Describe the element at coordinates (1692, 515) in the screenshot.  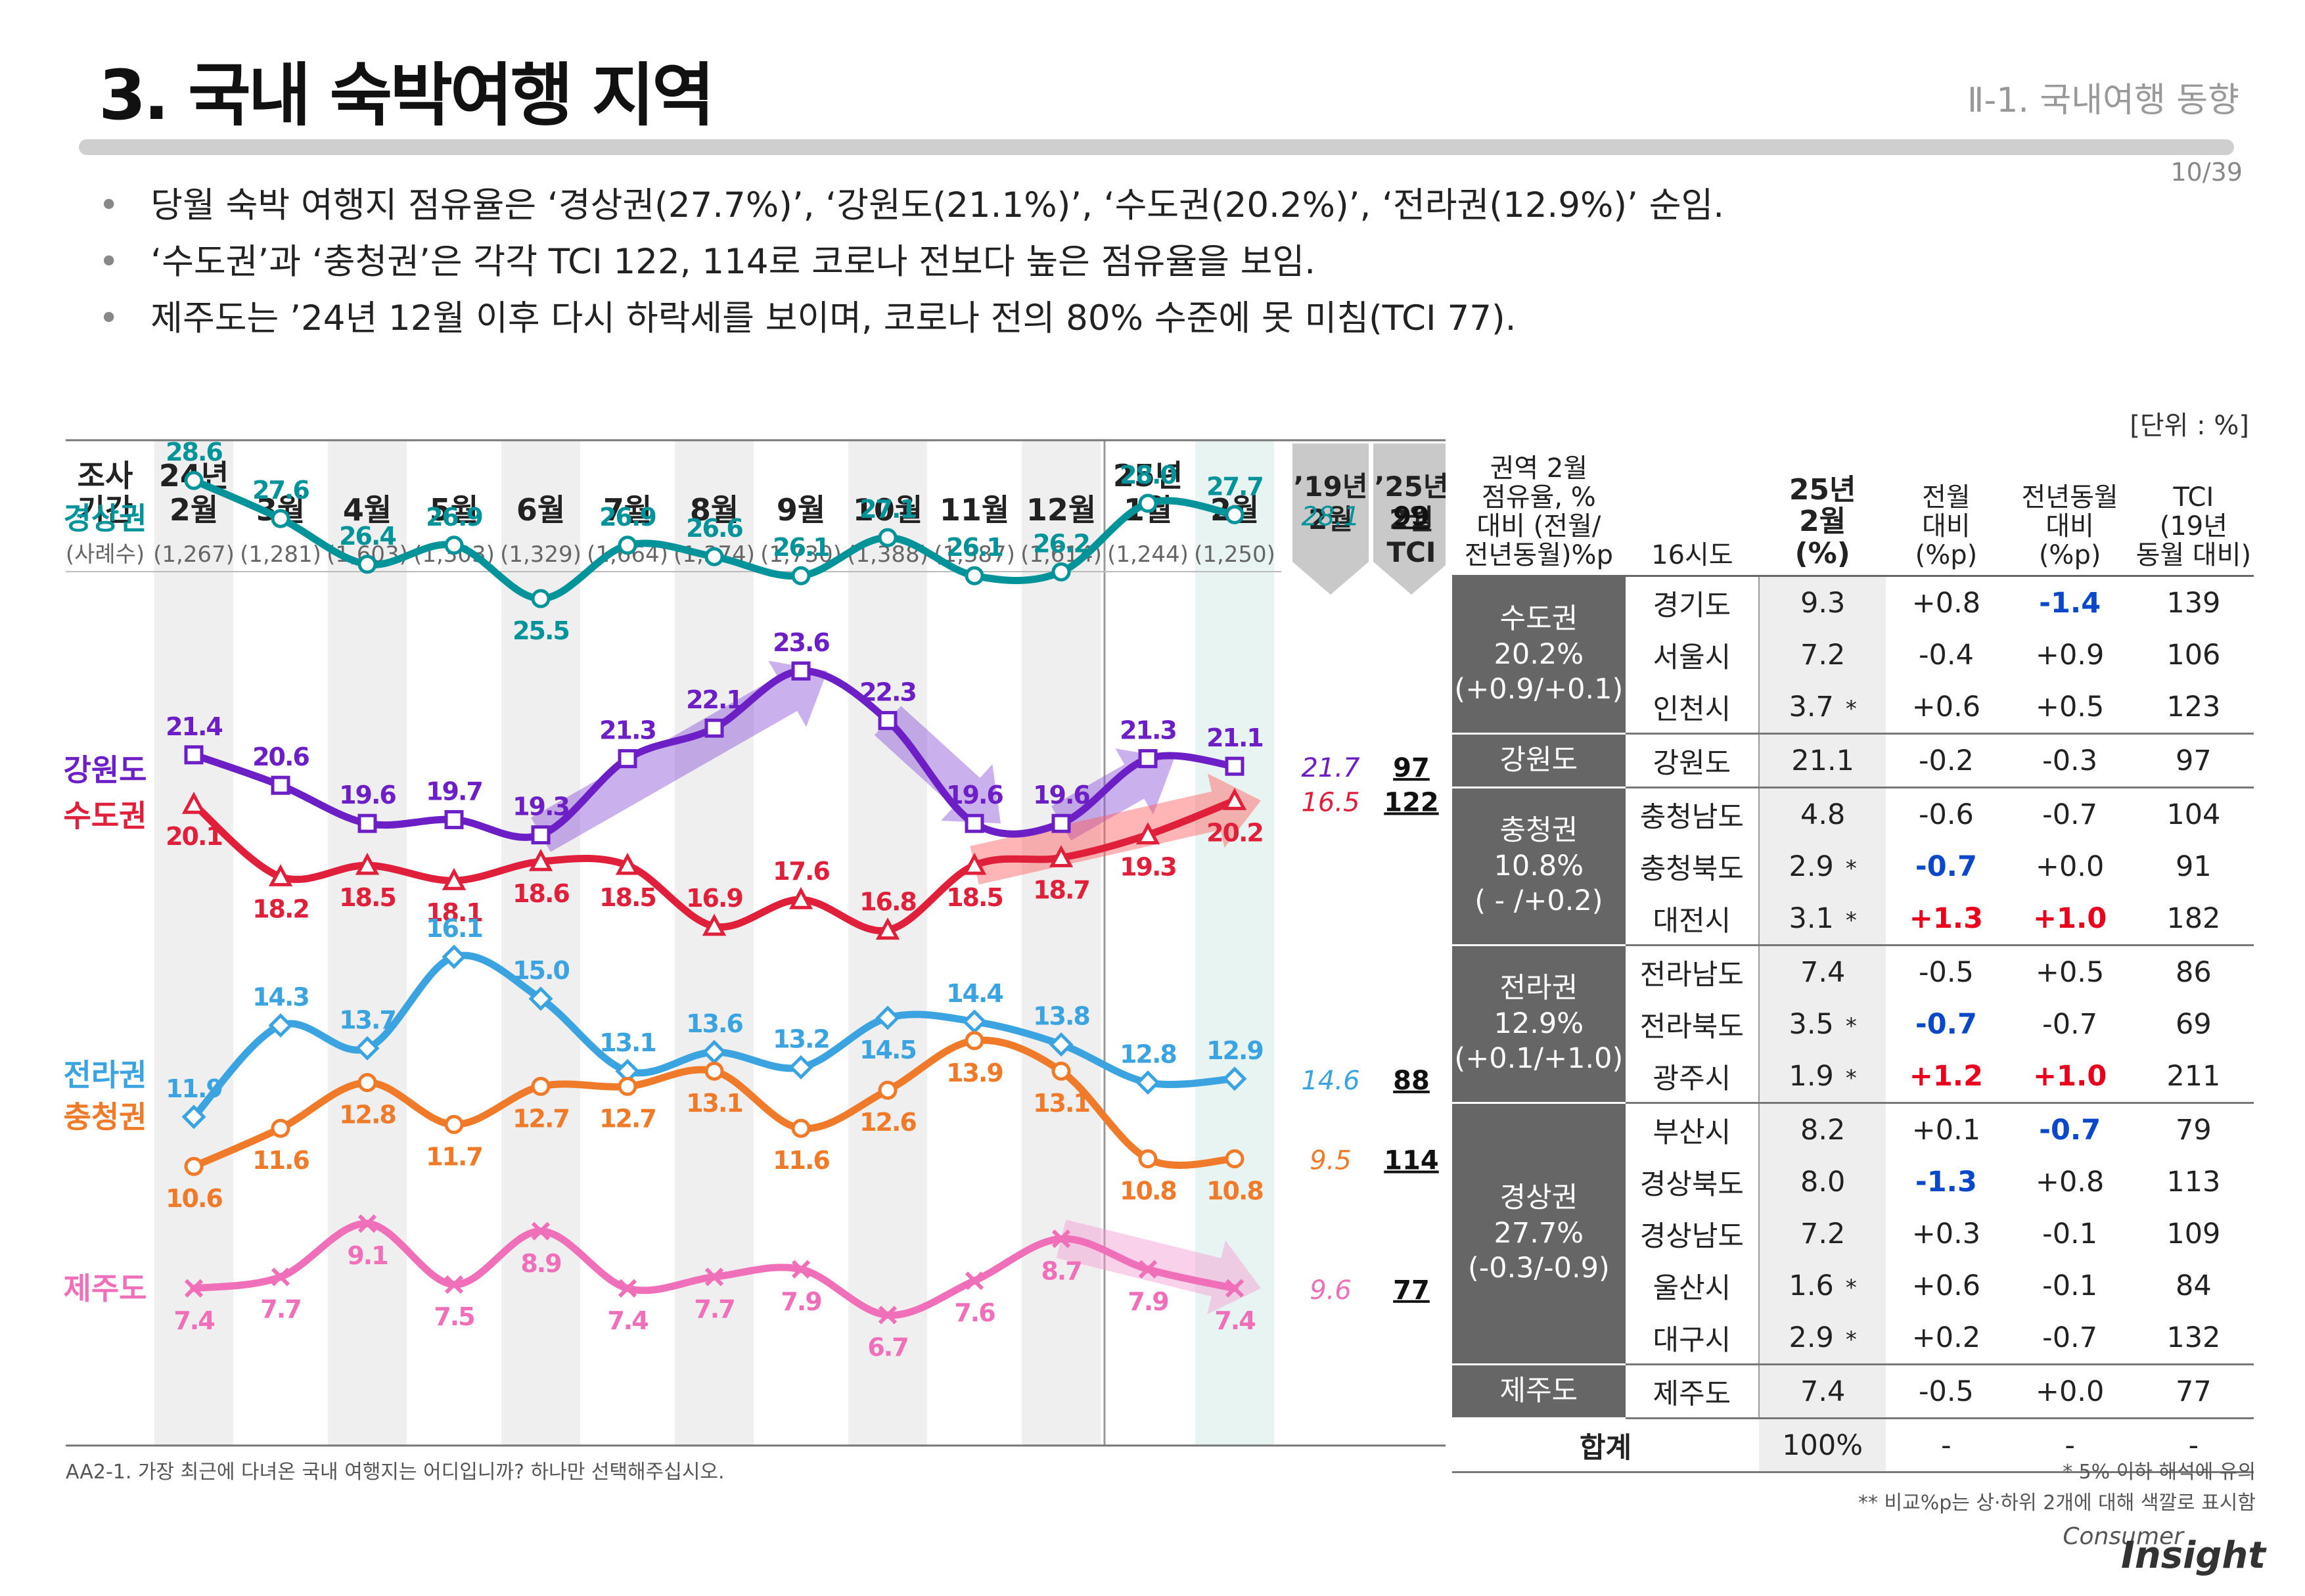
I see `header-city: 16시도` at that location.